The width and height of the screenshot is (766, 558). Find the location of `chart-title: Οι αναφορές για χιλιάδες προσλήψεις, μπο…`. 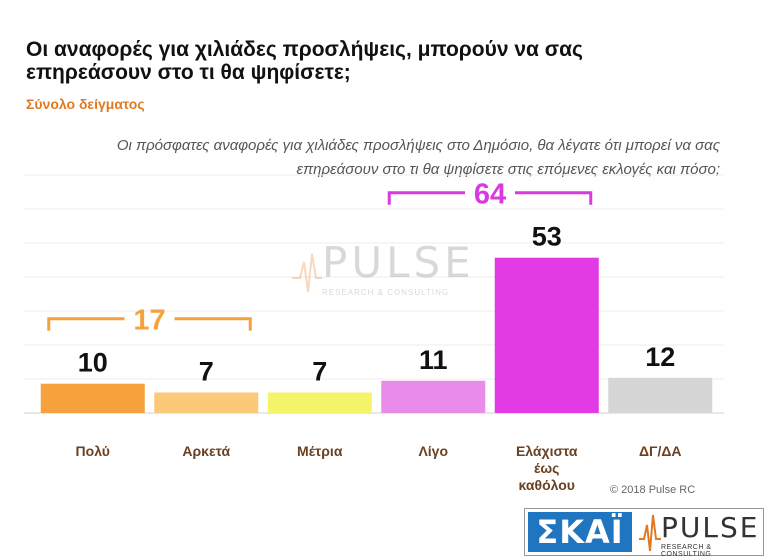

chart-title: Οι αναφορές για χιλιάδες προσλήψεις, μπο… is located at coordinates (304, 61).